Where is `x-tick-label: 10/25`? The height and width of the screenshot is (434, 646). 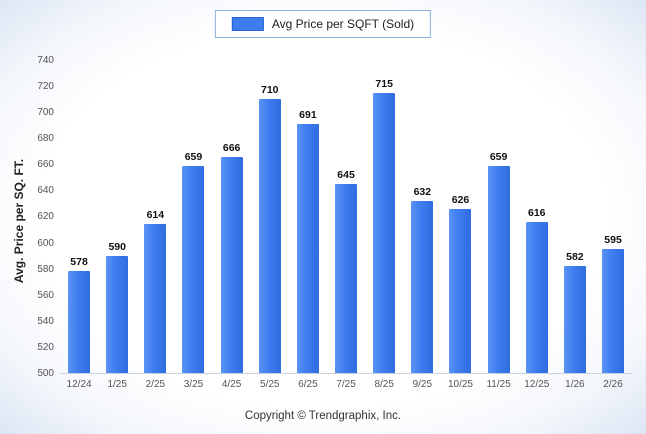
x-tick-label: 10/25 is located at coordinates (460, 384).